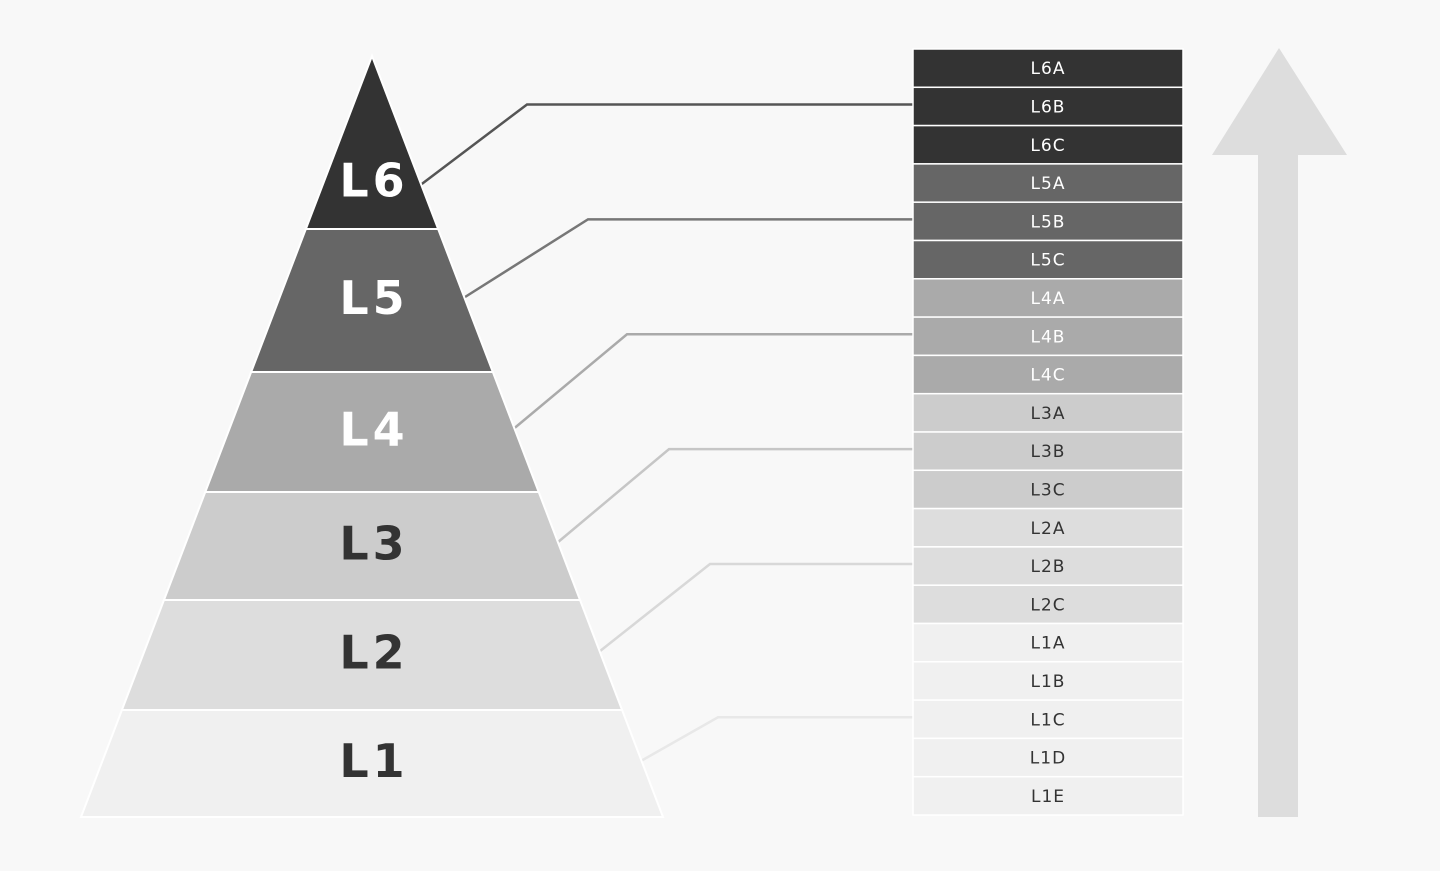 This screenshot has width=1440, height=871. I want to click on sublevel-row-l1b: L1B, so click(1048, 681).